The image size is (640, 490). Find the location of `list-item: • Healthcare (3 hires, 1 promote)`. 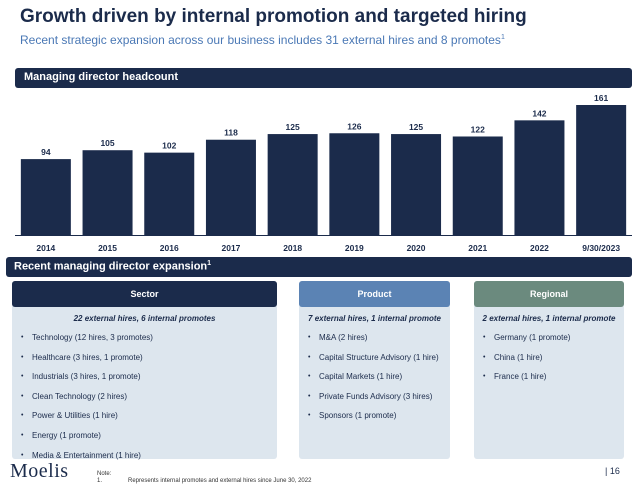

list-item: • Healthcare (3 hires, 1 promote) is located at coordinates (144, 363).